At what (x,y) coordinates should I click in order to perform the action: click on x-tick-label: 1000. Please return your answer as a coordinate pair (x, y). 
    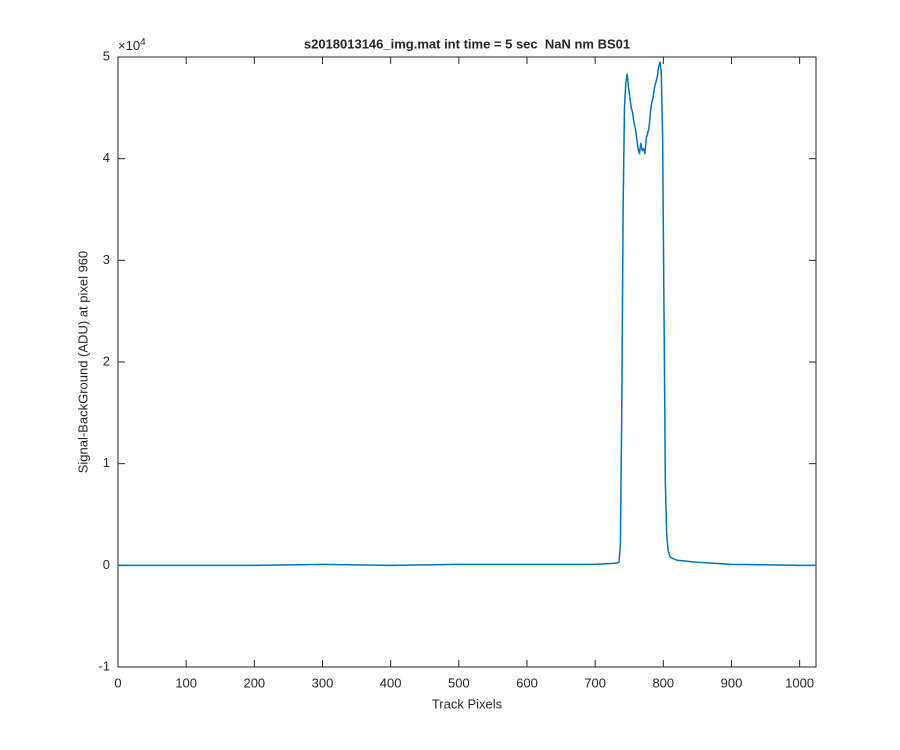
    Looking at the image, I should click on (799, 682).